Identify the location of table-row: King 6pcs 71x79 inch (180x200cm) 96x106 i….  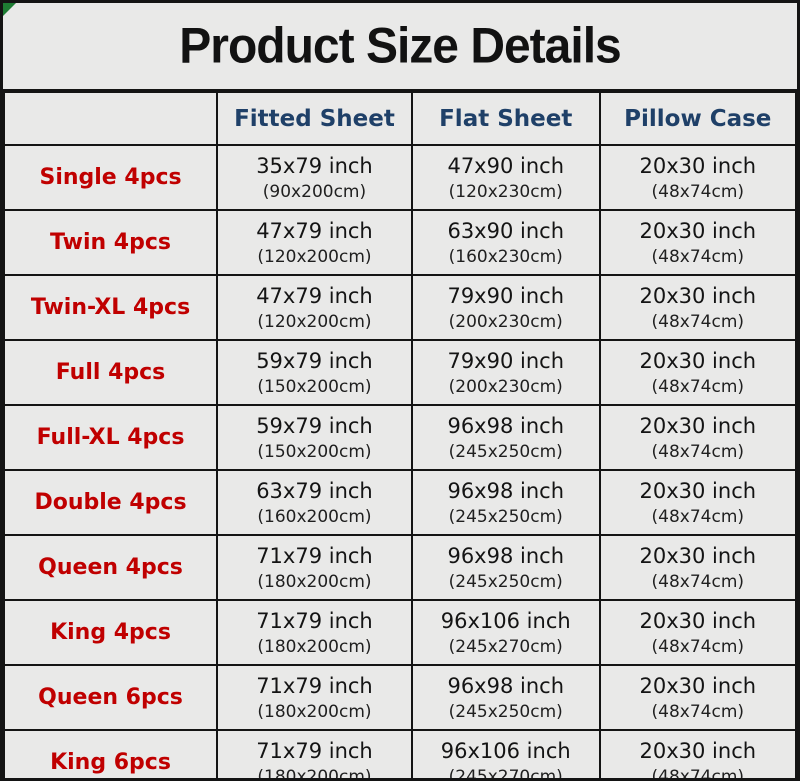
(400, 755).